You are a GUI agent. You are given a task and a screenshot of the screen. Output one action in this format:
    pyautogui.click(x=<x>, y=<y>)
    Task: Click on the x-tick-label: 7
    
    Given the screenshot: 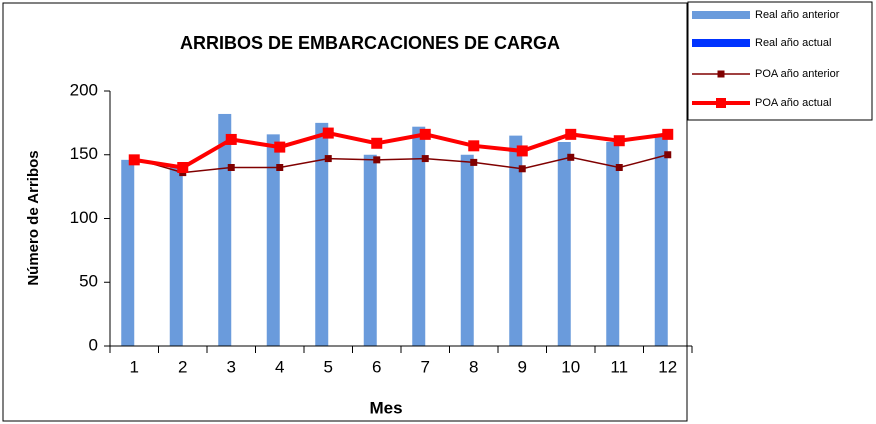 What is the action you would take?
    pyautogui.click(x=425, y=366)
    